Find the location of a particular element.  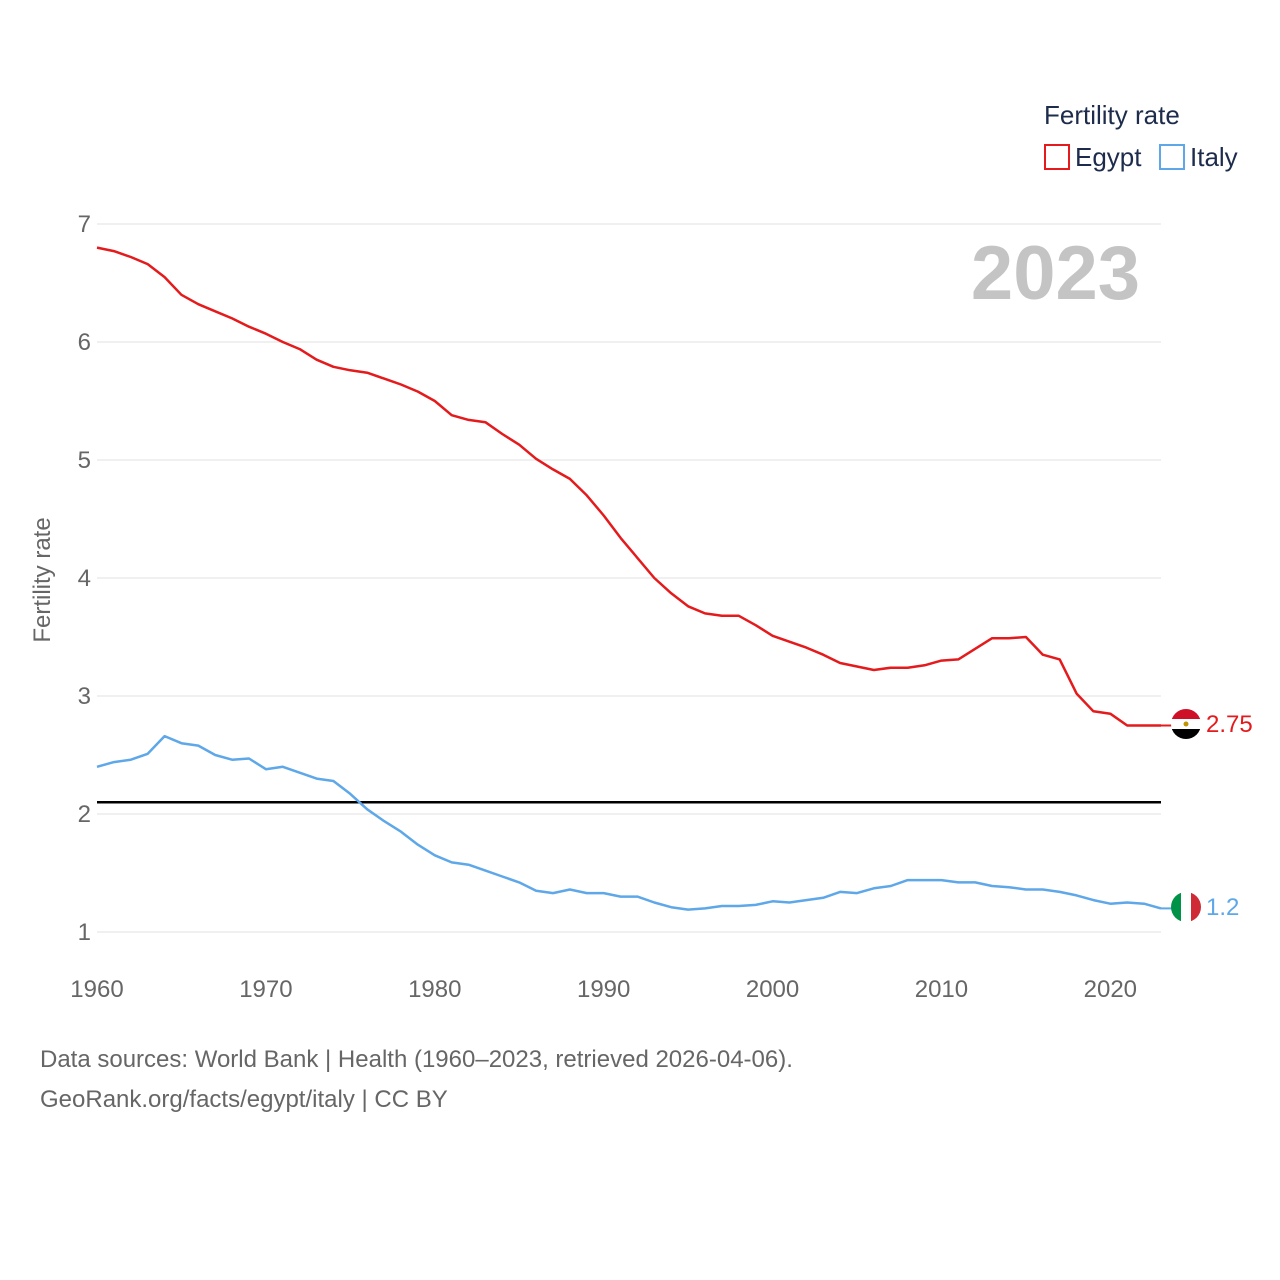

x-tick-label: 2010 is located at coordinates (941, 989).